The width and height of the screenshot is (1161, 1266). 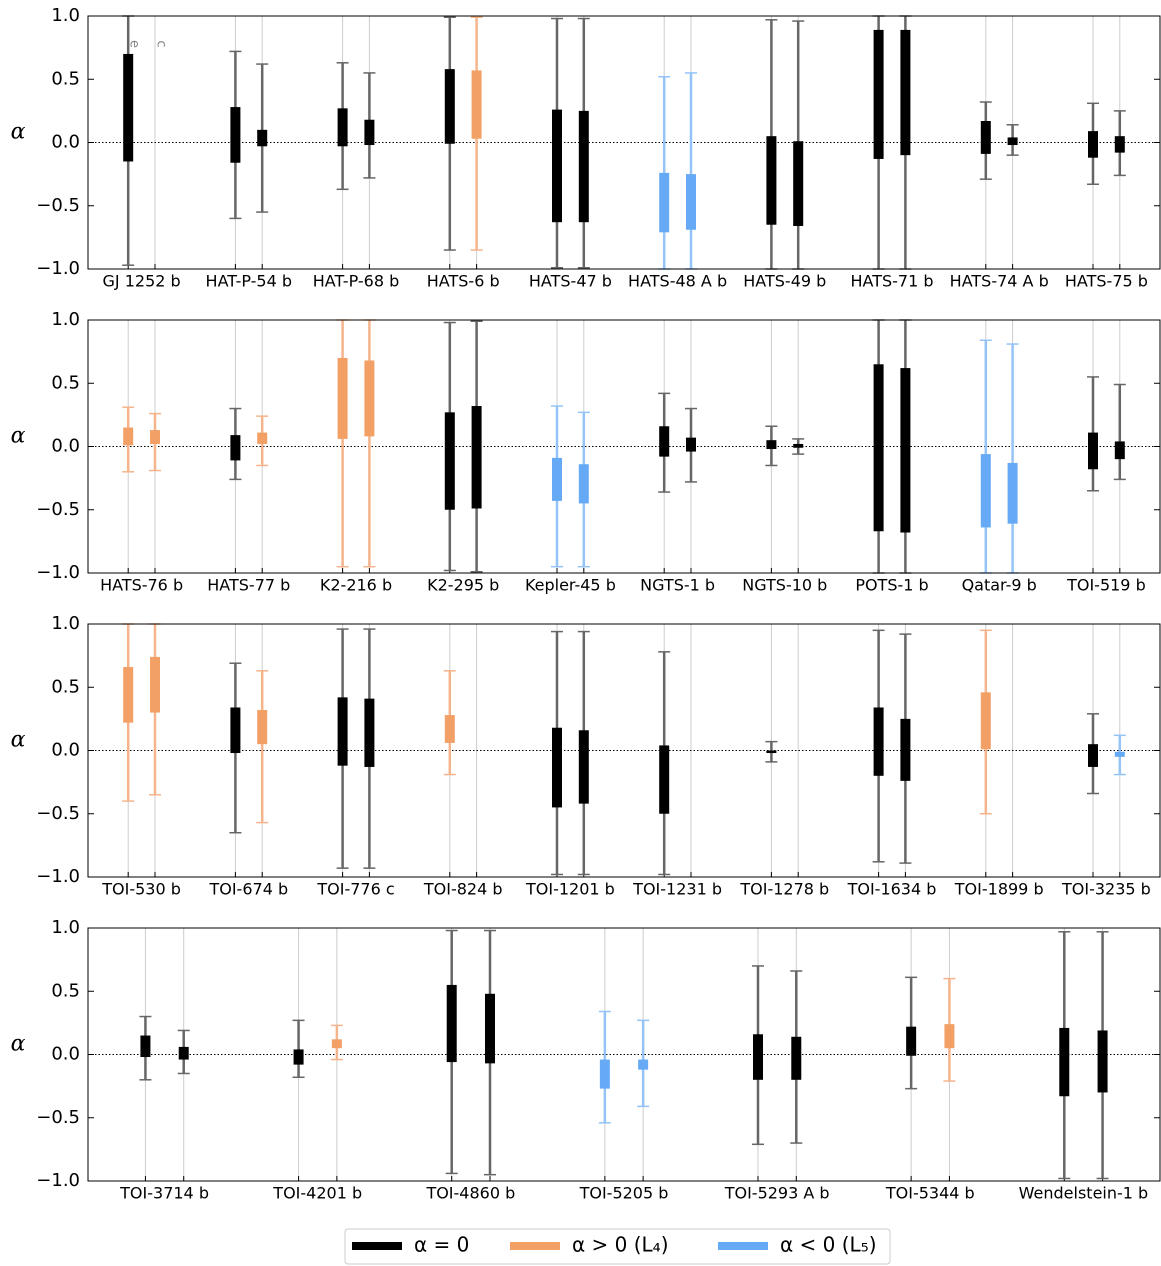 I want to click on x-tick-label: TOI-530 b, so click(x=141, y=889).